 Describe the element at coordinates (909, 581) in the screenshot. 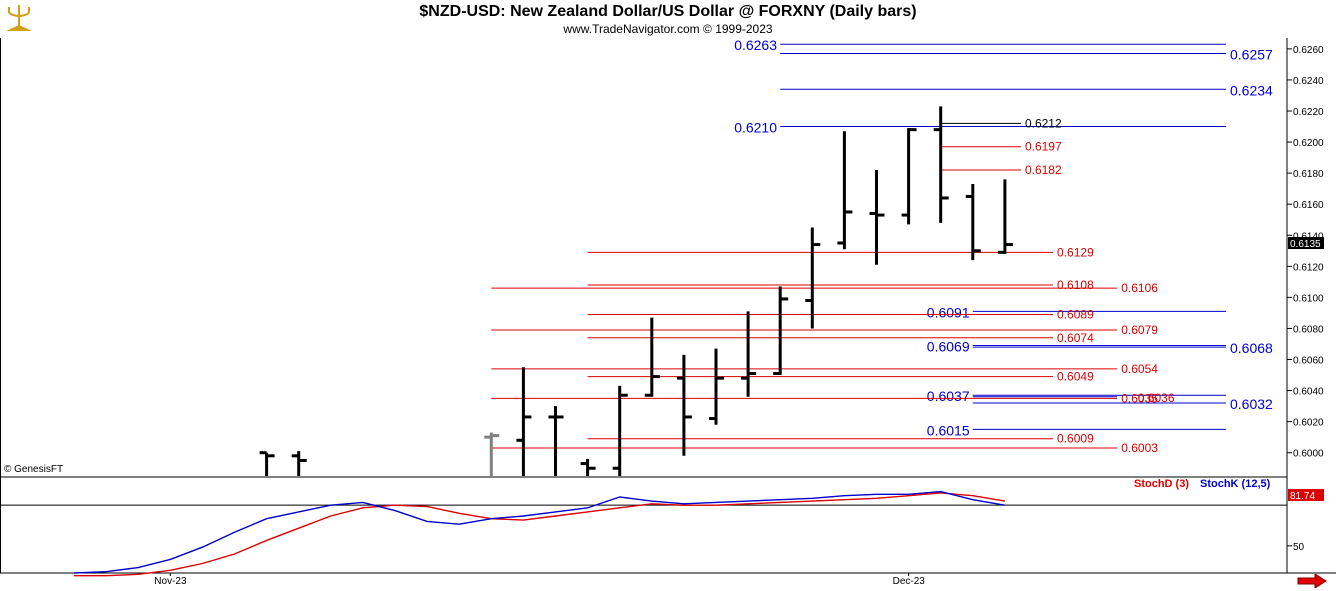

I see `time-tick-label: Dec-23` at that location.